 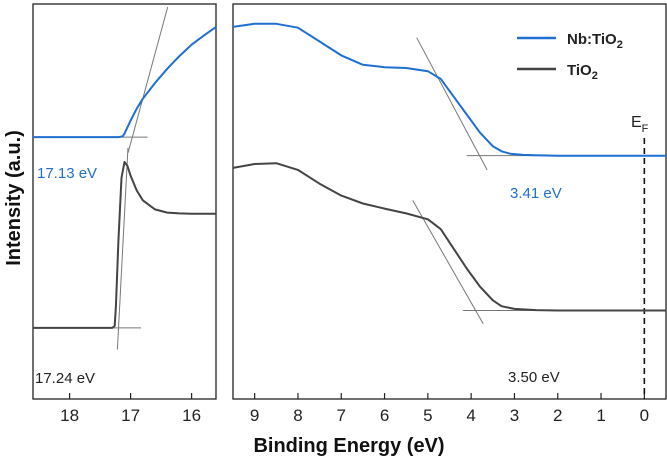 What do you see at coordinates (570, 56) in the screenshot?
I see `legend: Nb:TiO2 TiO2` at bounding box center [570, 56].